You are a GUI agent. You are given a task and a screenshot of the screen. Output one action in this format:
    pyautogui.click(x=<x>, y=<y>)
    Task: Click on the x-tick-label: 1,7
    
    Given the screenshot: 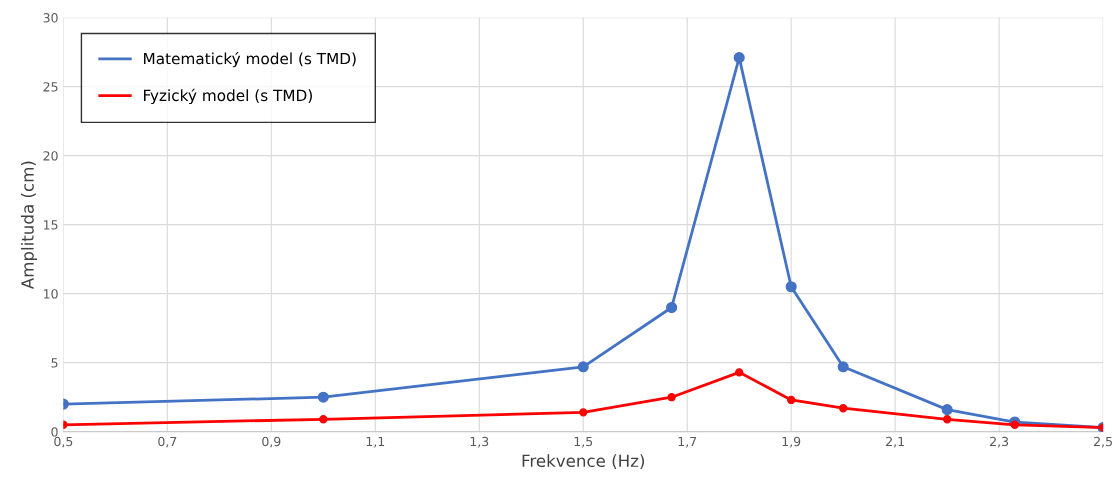 What is the action you would take?
    pyautogui.click(x=687, y=442)
    